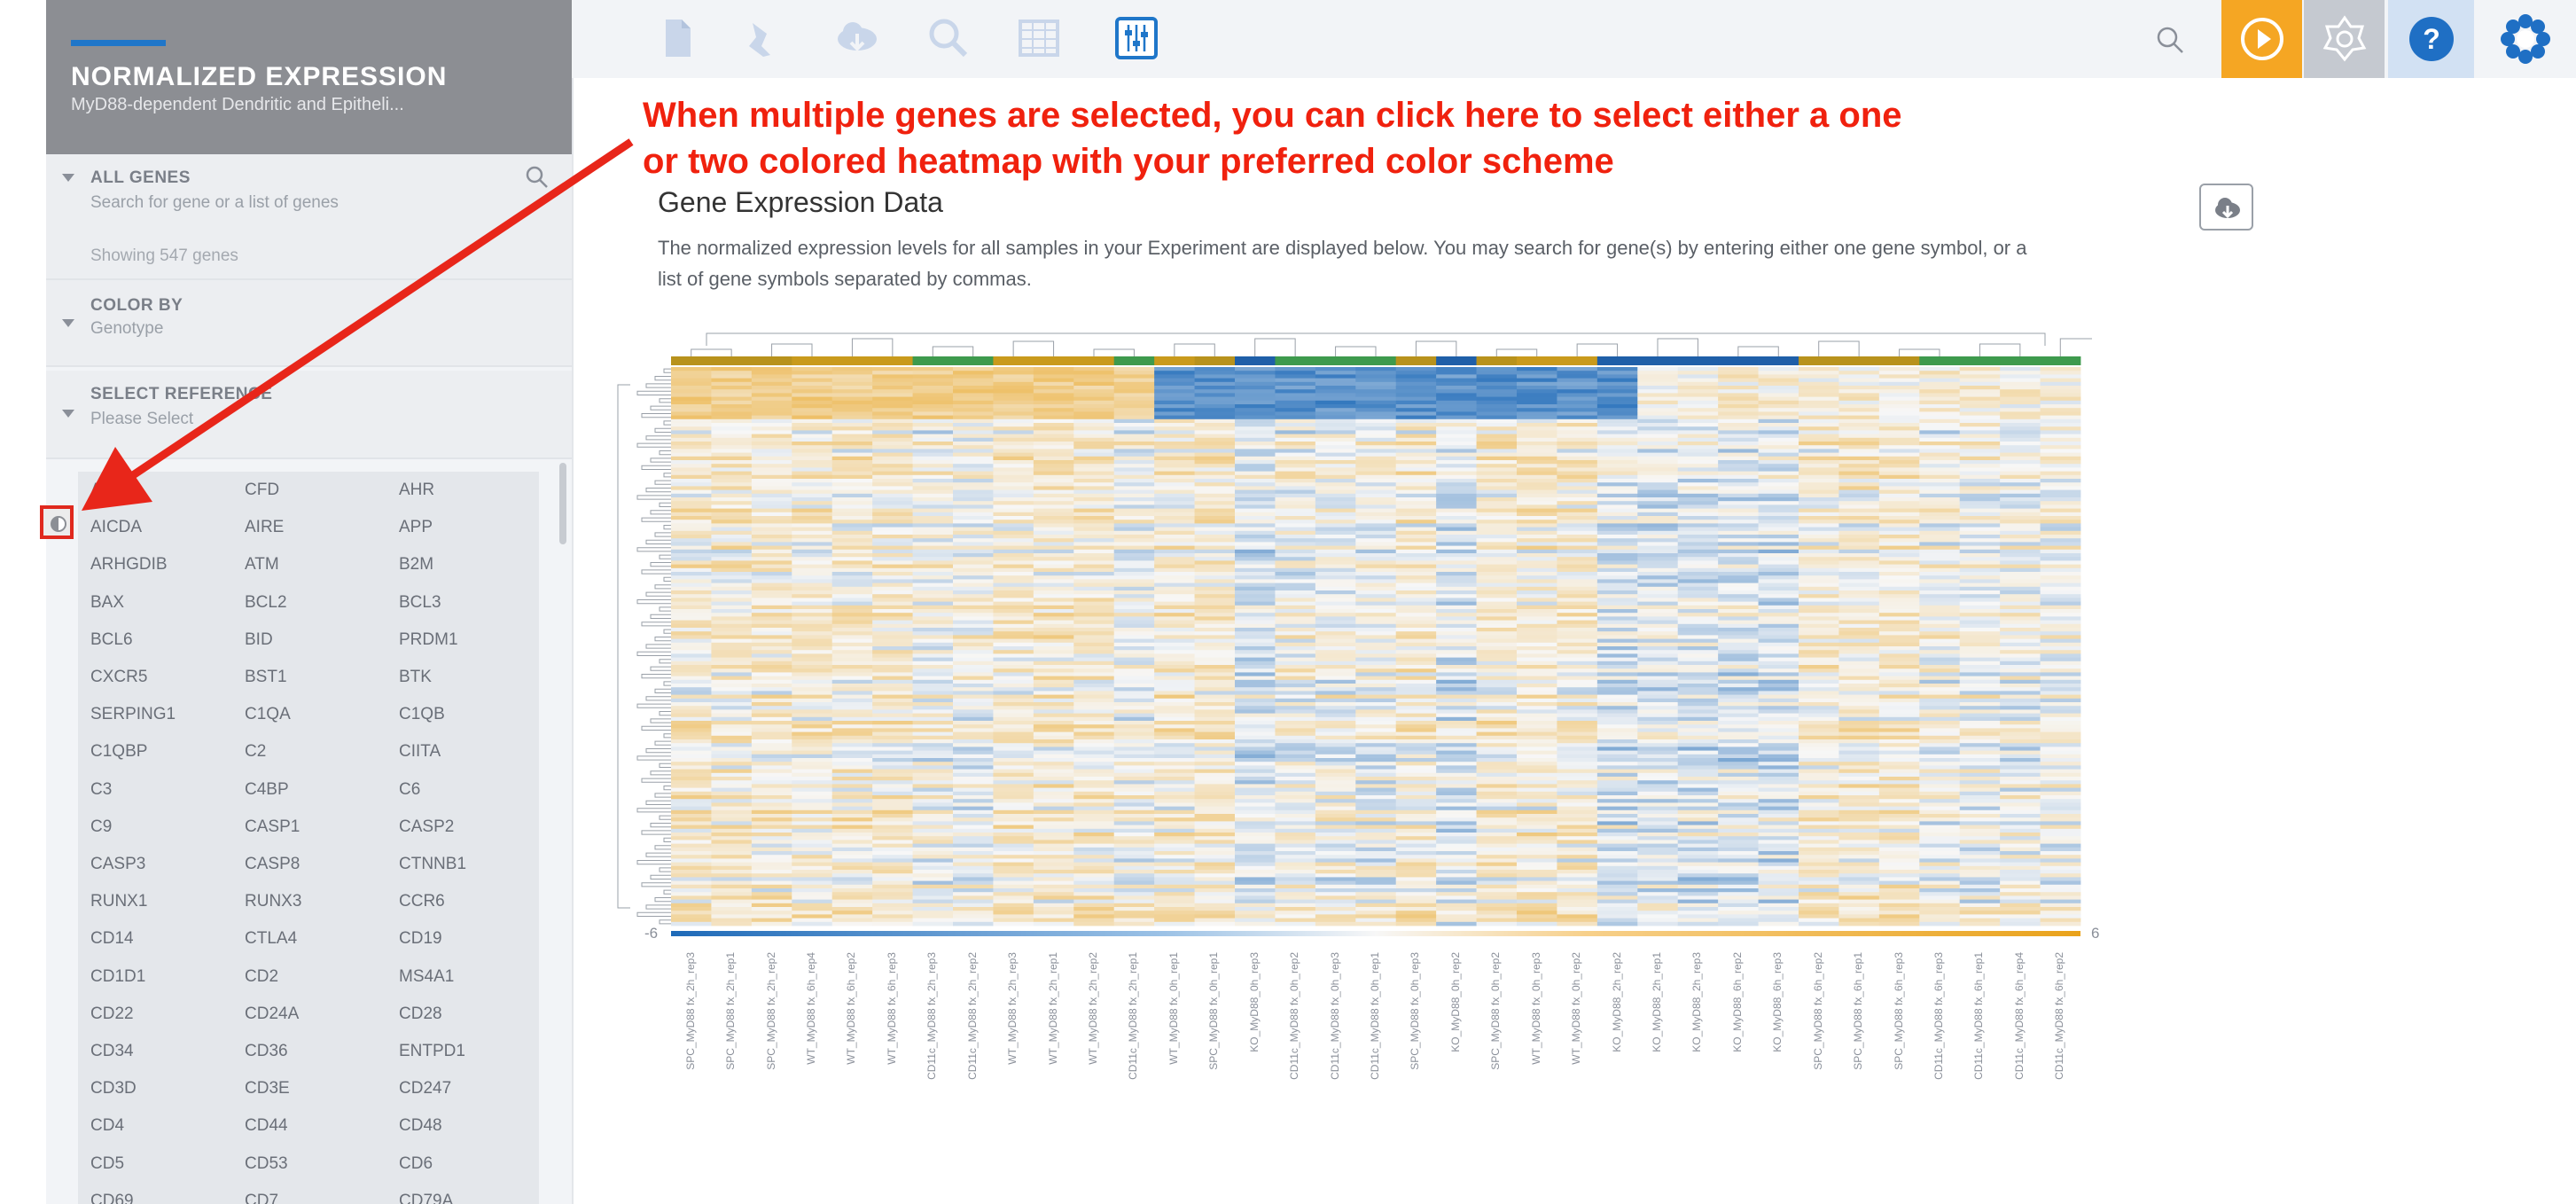 The height and width of the screenshot is (1204, 2576). I want to click on gene-item: CD44, so click(266, 1126).